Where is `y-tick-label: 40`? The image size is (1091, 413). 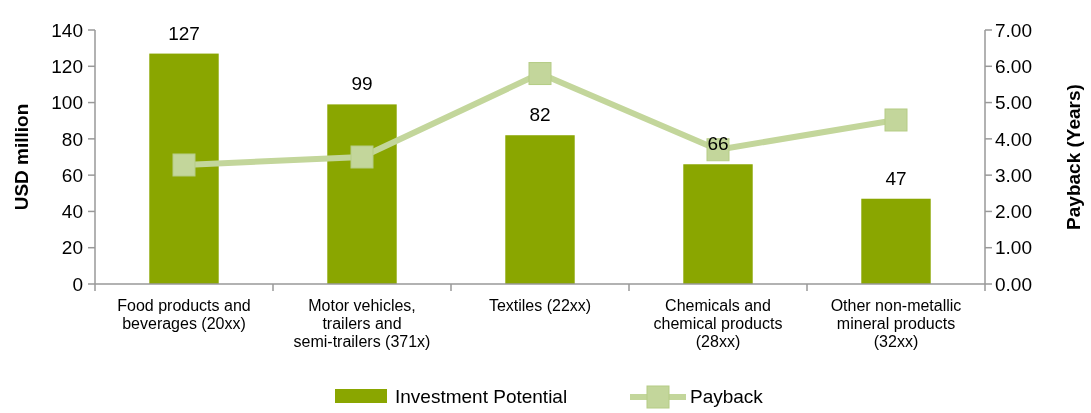
y-tick-label: 40 is located at coordinates (72, 212).